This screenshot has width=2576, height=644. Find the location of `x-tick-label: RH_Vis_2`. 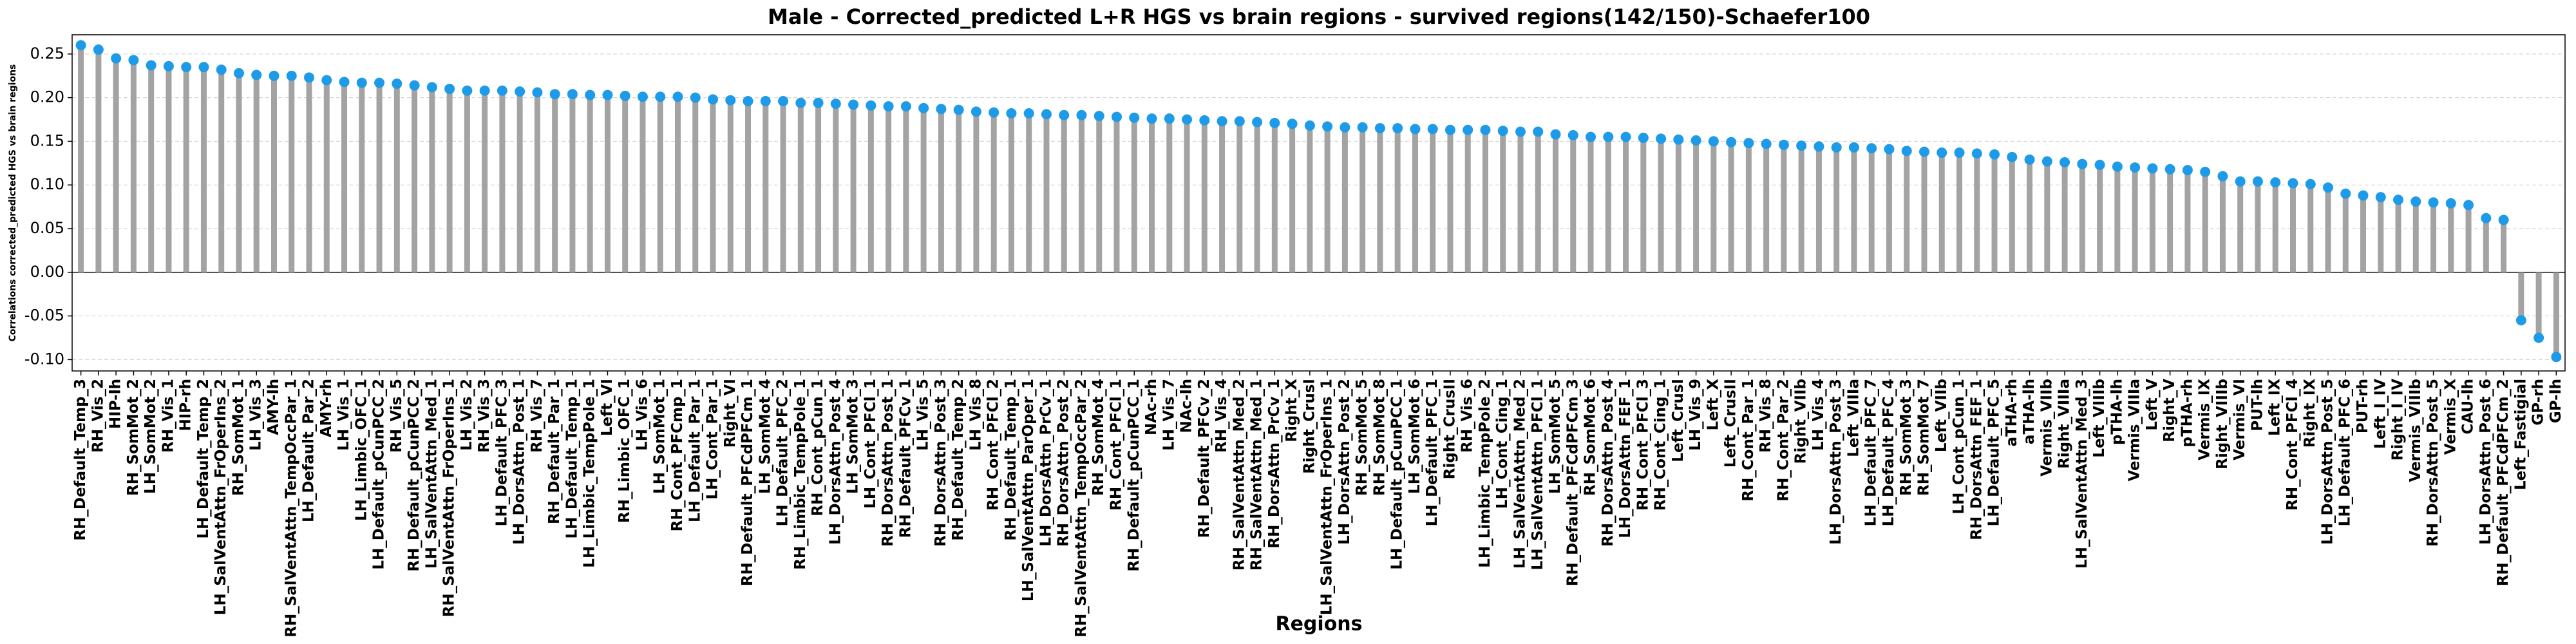

x-tick-label: RH_Vis_2 is located at coordinates (98, 416).